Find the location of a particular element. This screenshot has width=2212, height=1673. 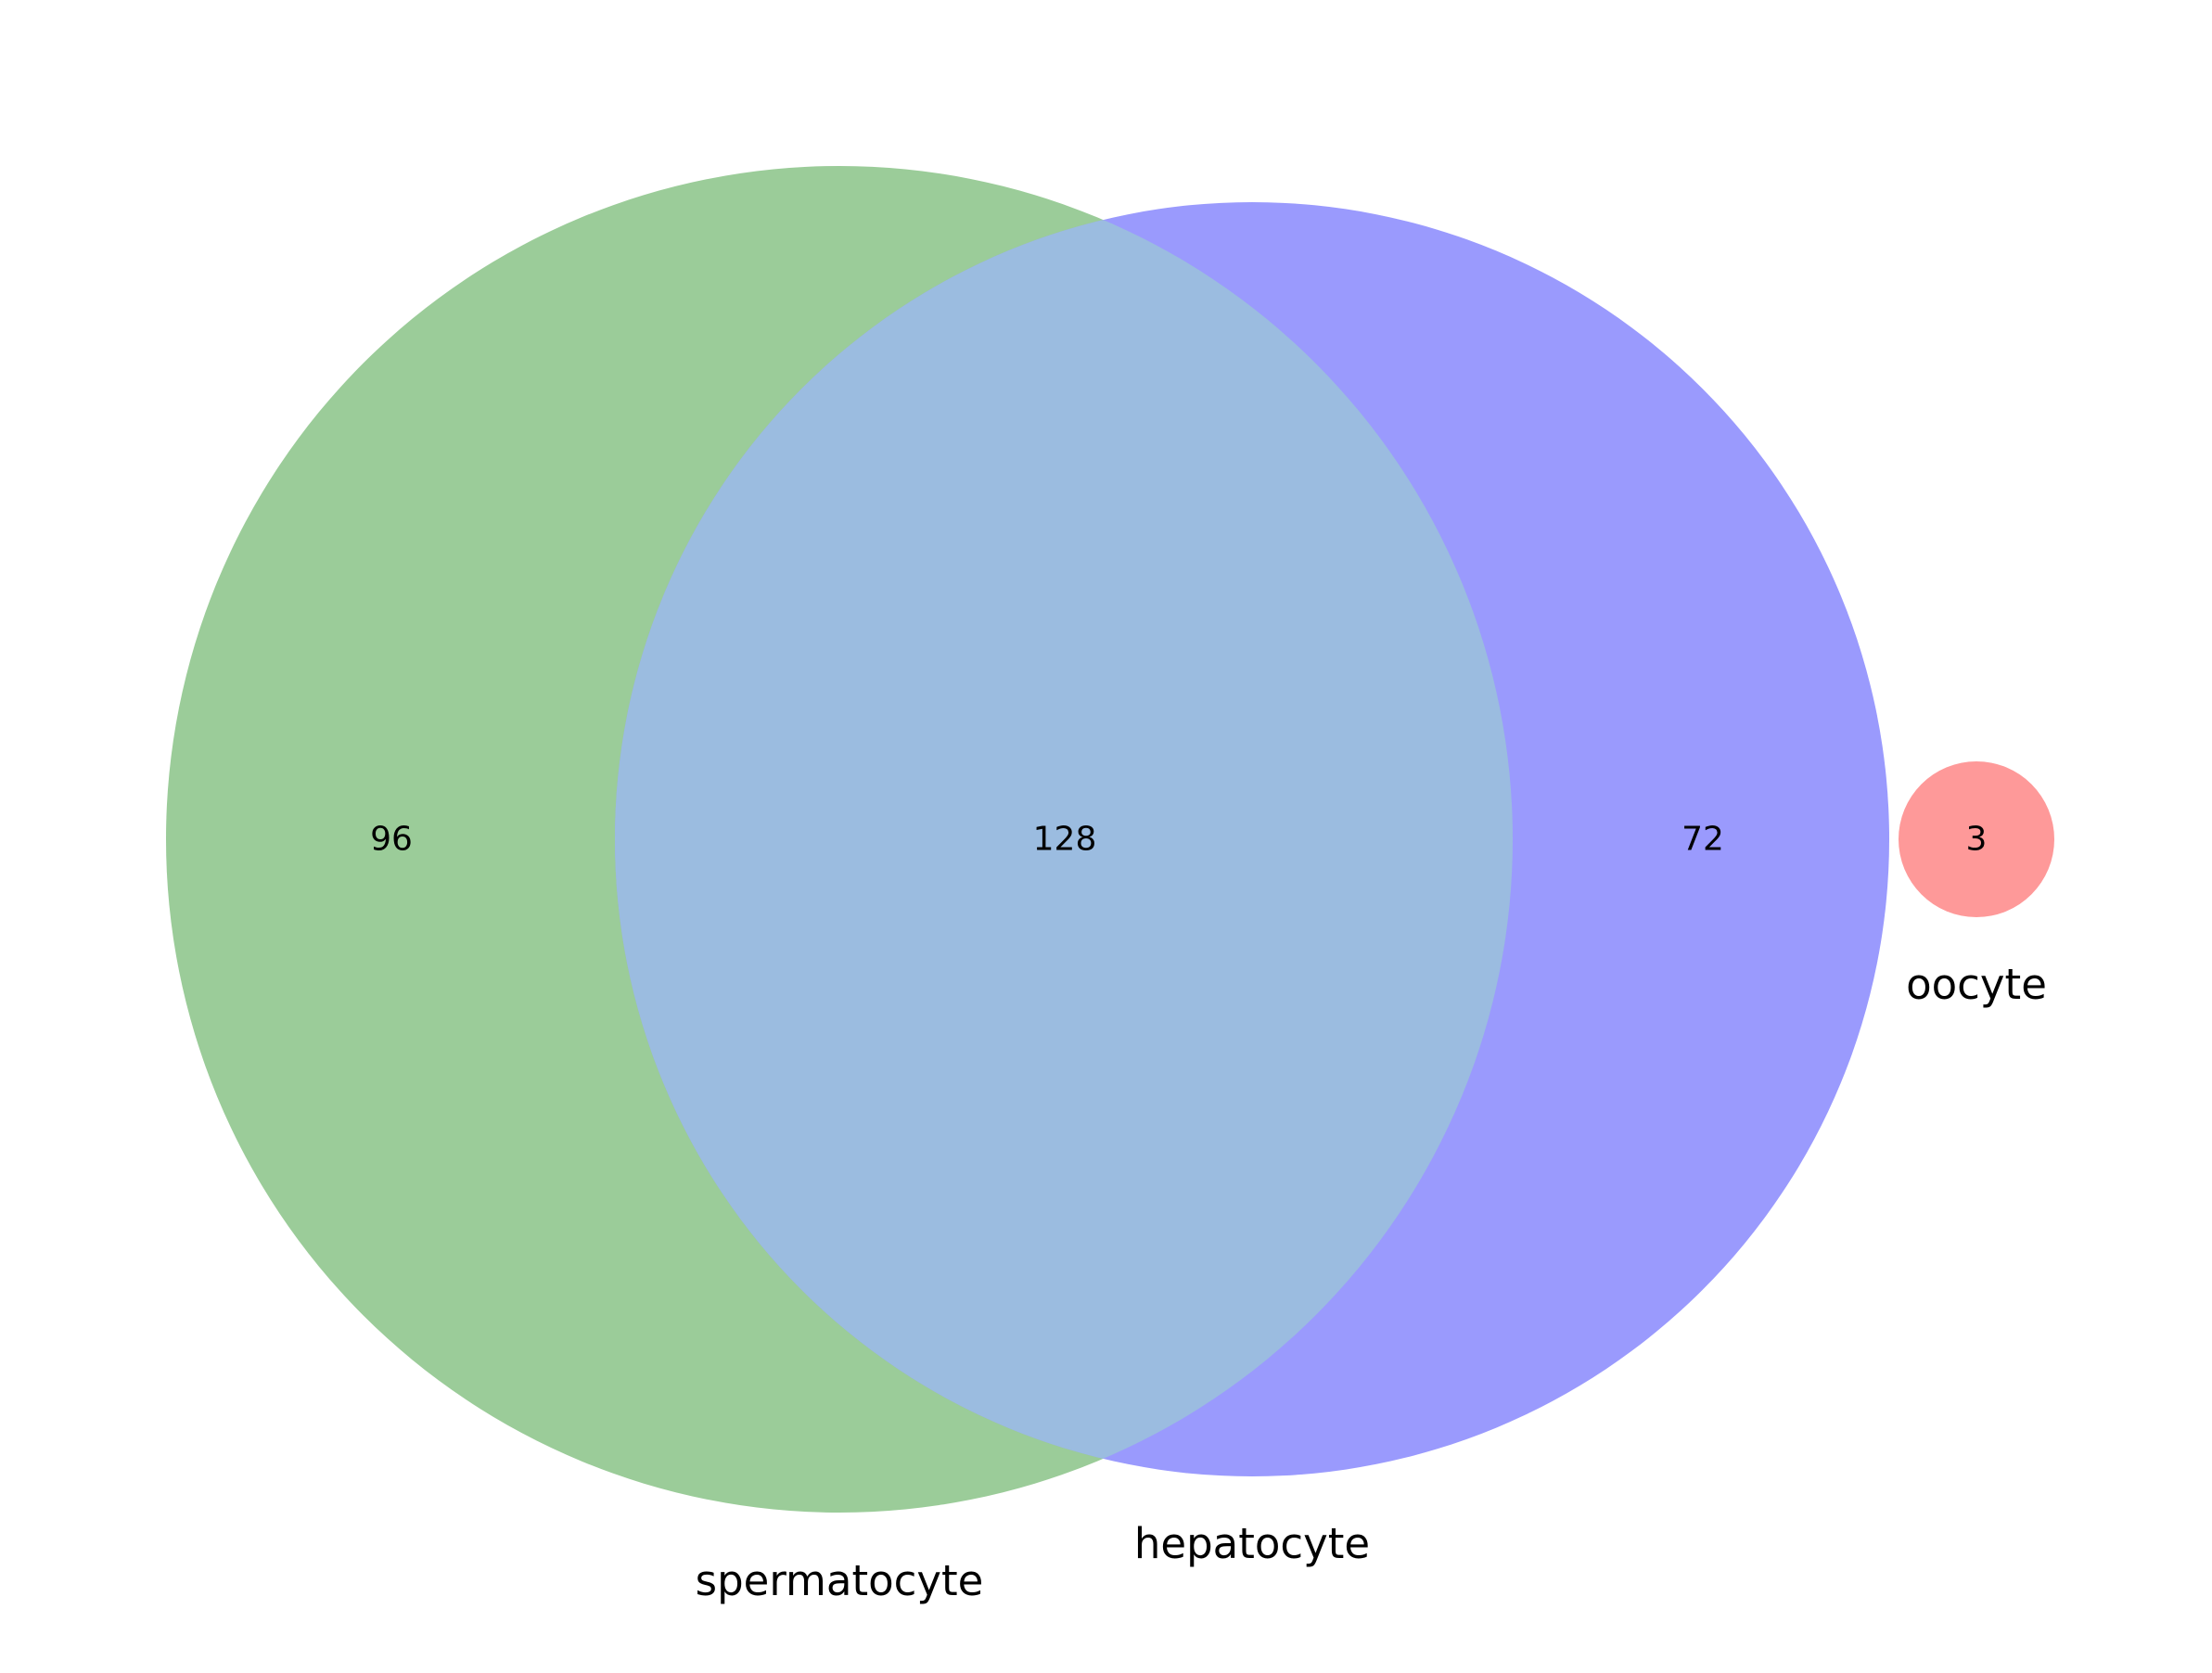

region-count-spermatocyte-only: 96 is located at coordinates (391, 840).